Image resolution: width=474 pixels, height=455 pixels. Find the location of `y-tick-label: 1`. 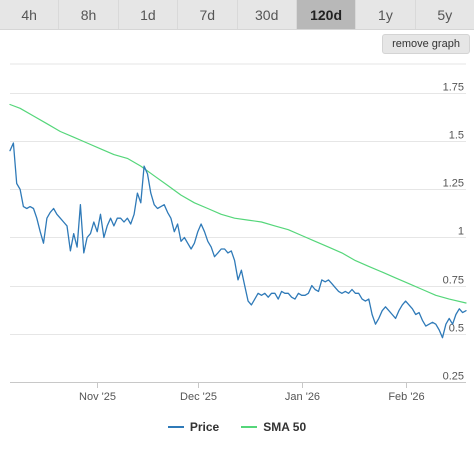

y-tick-label: 1 is located at coordinates (461, 232).